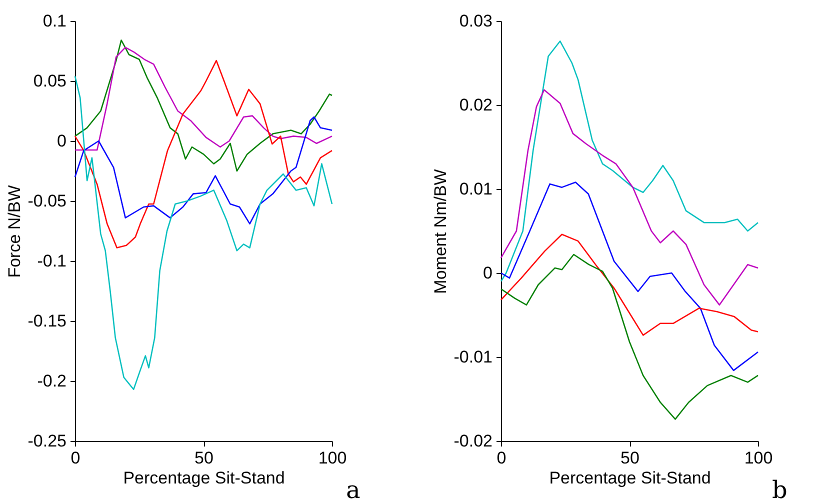 The image size is (819, 501). I want to click on y-tick-label: 0.1, so click(54, 21).